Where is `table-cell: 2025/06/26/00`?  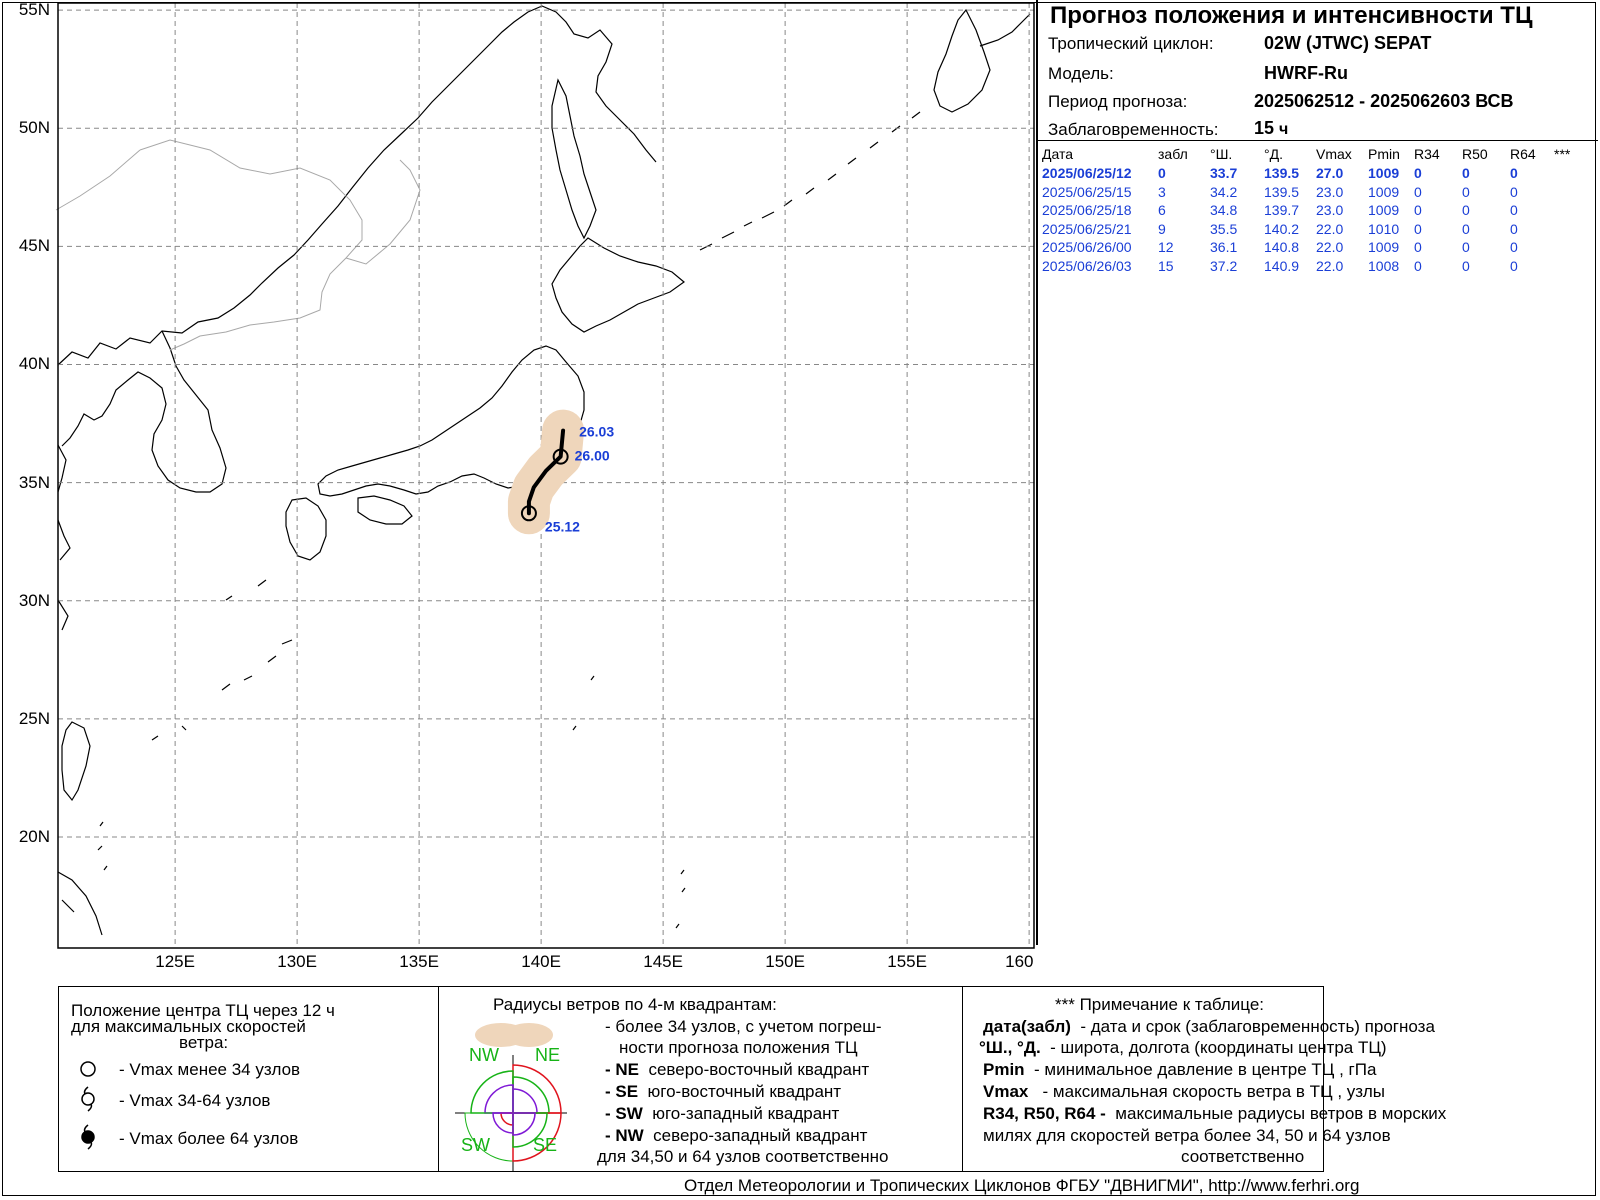 table-cell: 2025/06/26/00 is located at coordinates (1087, 247).